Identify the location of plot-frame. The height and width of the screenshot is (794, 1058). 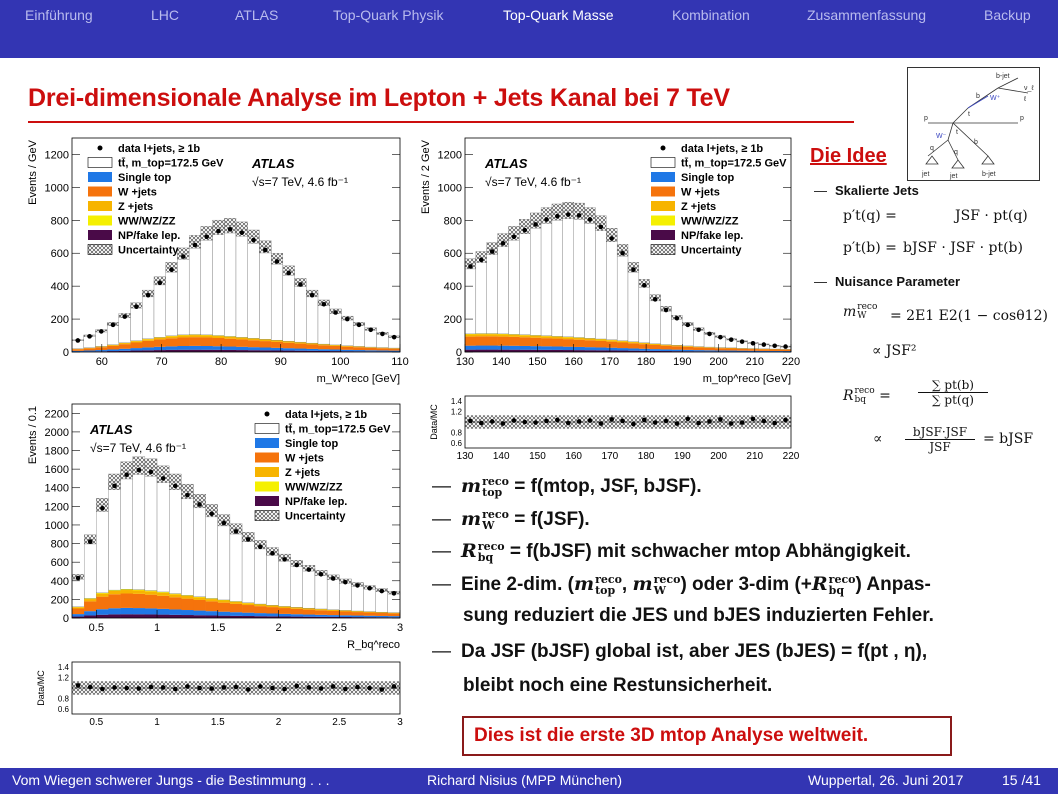
(236, 511).